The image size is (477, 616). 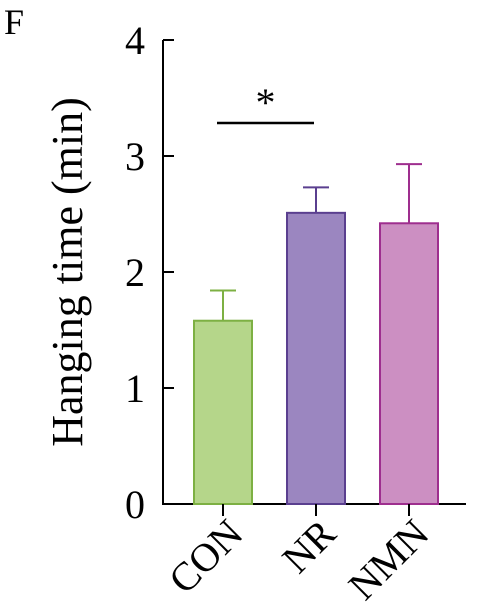 I want to click on x-tick-label-nr: NR, so click(x=308, y=545).